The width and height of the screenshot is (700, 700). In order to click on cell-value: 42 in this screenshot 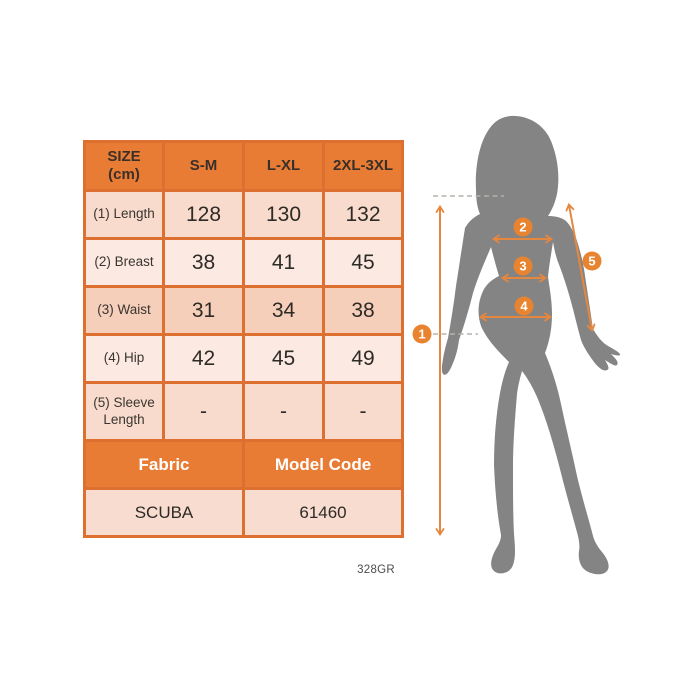, I will do `click(203, 358)`.